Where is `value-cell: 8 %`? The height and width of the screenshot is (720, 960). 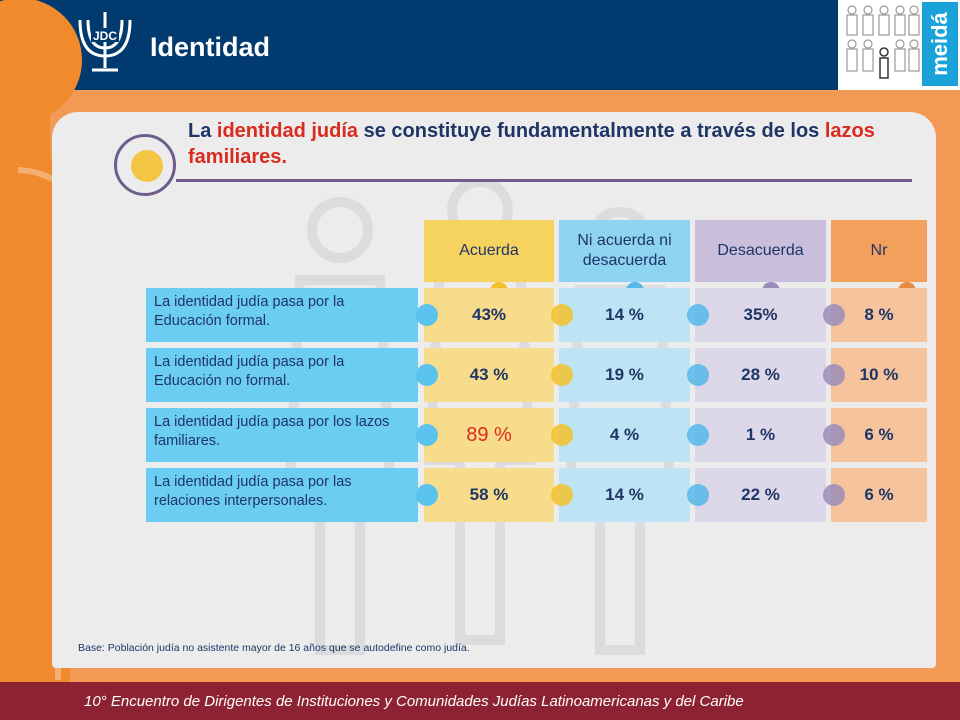 value-cell: 8 % is located at coordinates (879, 315).